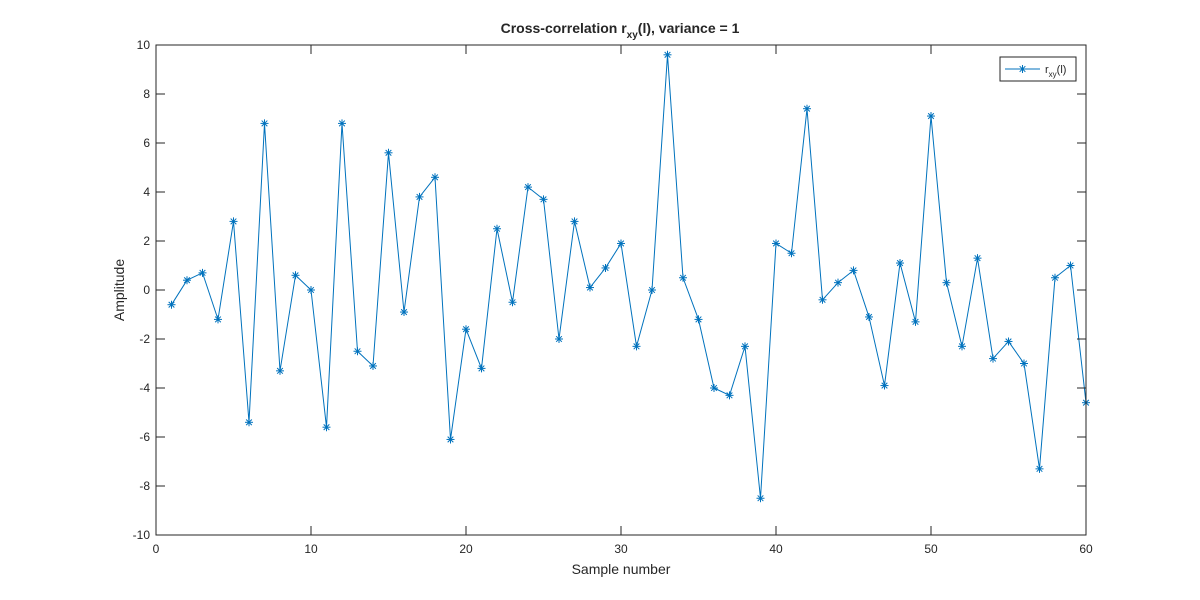 The height and width of the screenshot is (600, 1200). I want to click on legend-entry: rxy(l), so click(1055, 71).